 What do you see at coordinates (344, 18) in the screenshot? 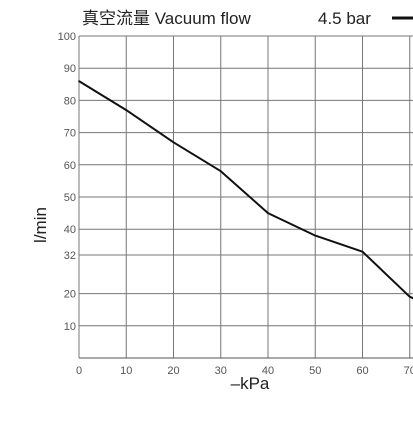
I see `legend-label: 4.5 bar` at bounding box center [344, 18].